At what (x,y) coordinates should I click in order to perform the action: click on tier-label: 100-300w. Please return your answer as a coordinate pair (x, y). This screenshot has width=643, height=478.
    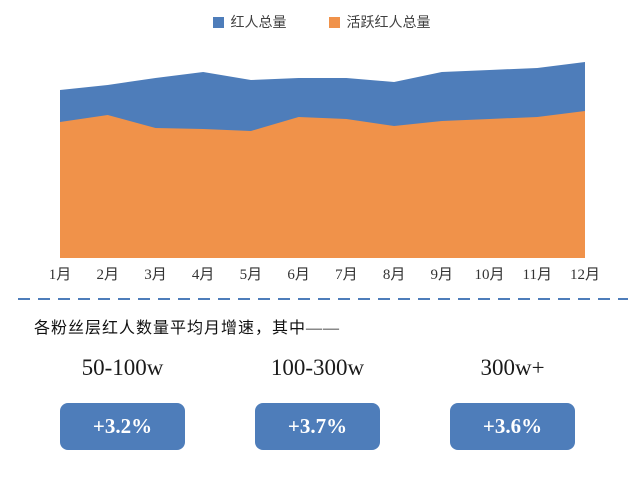
    Looking at the image, I should click on (317, 367).